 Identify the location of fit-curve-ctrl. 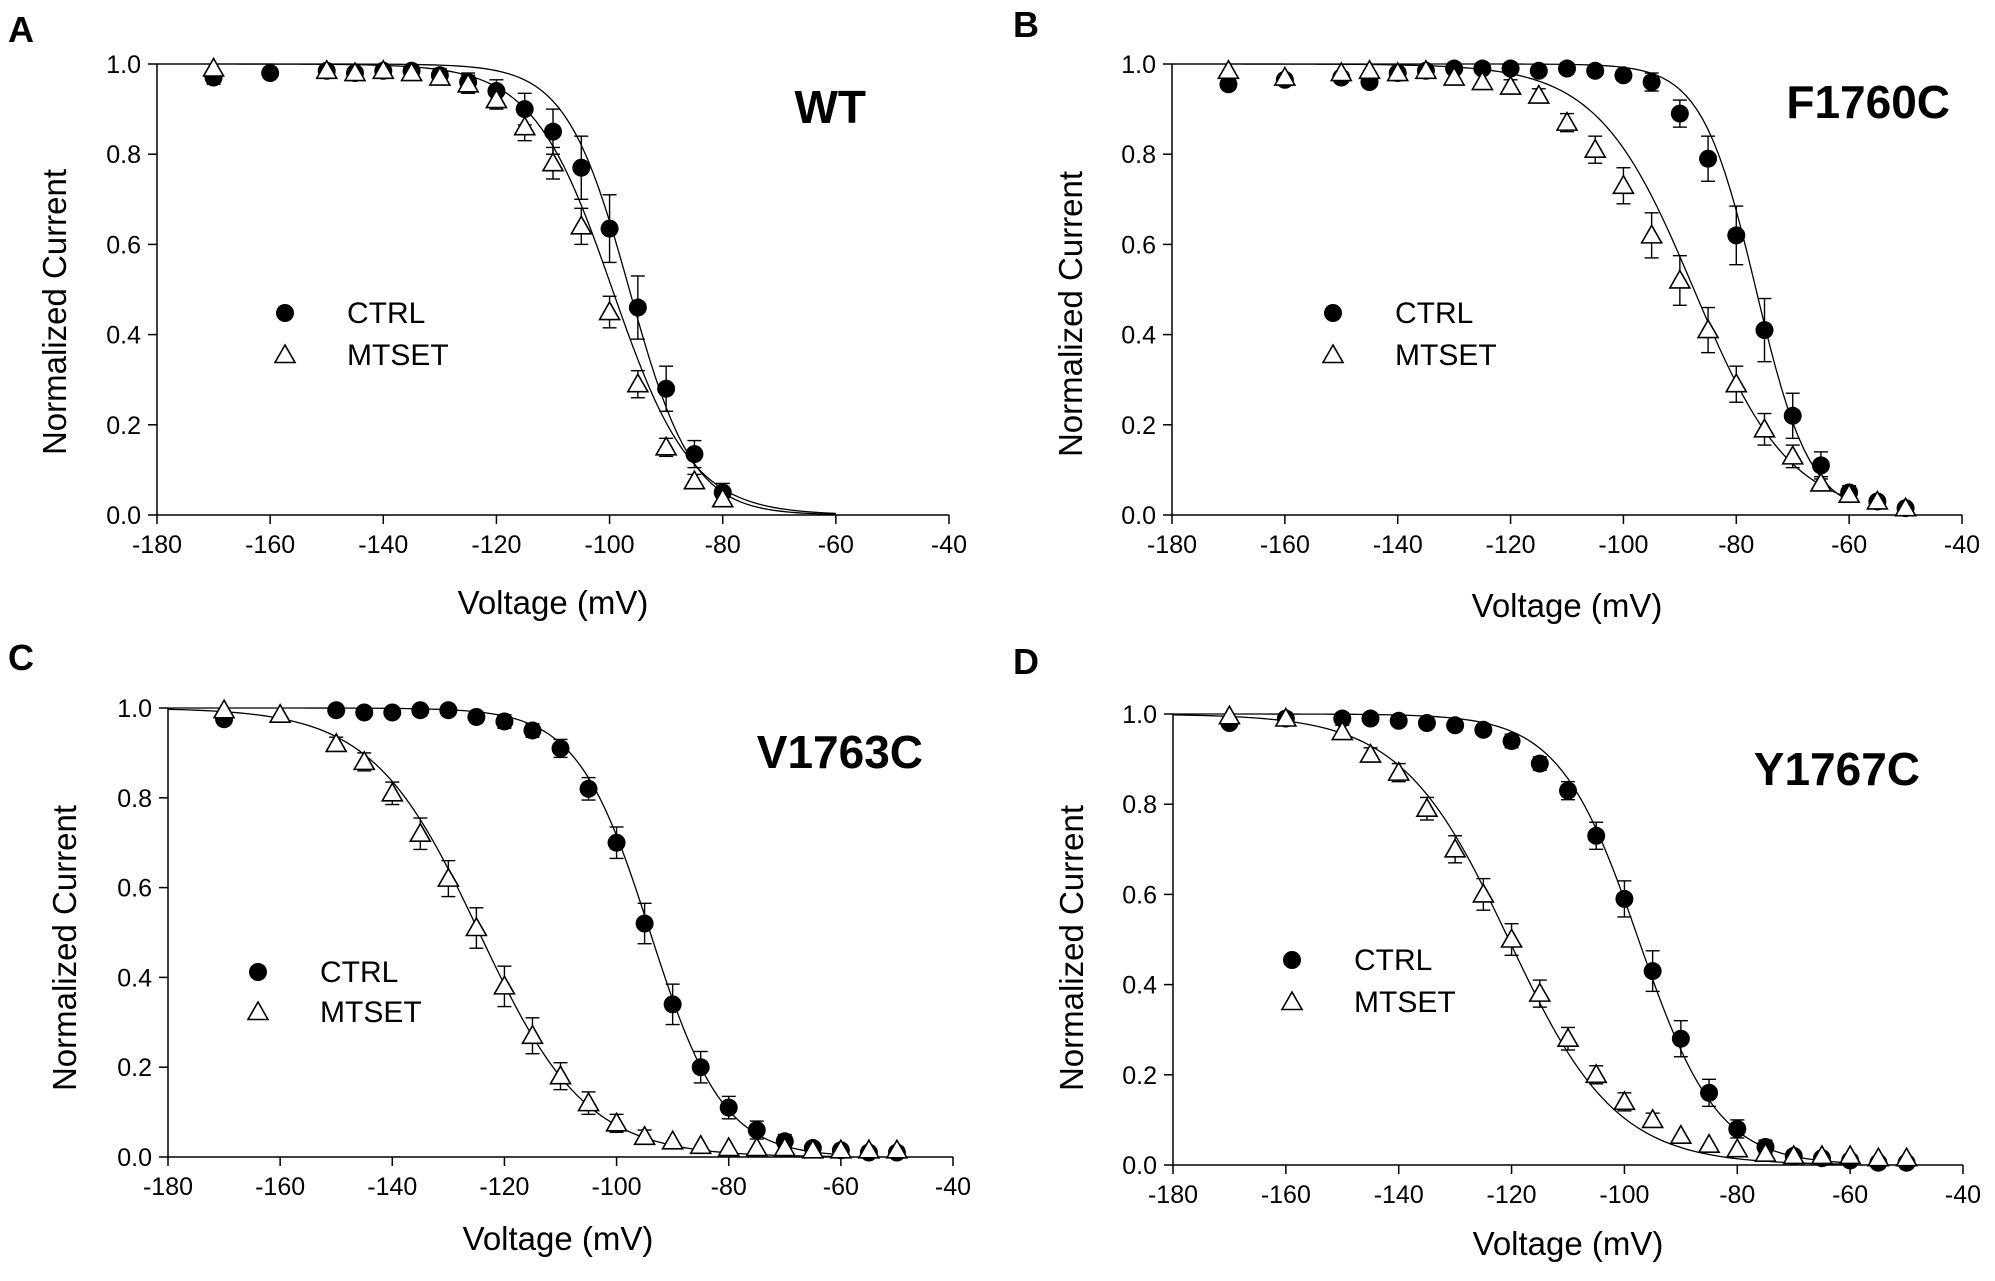
(504, 931).